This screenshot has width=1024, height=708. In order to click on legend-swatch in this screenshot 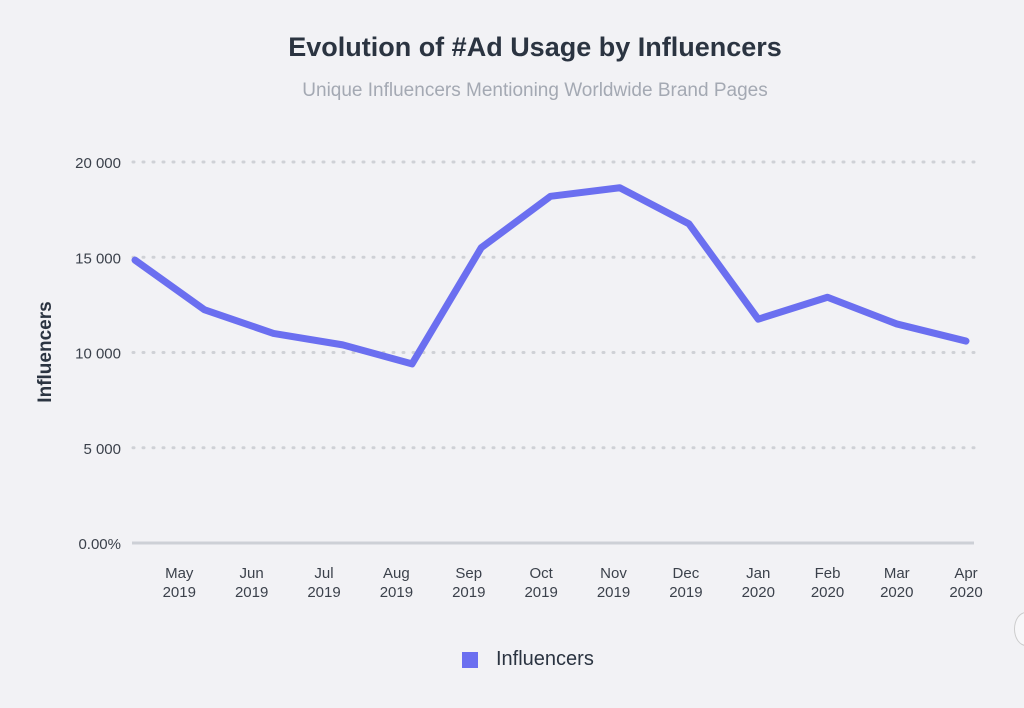, I will do `click(470, 659)`.